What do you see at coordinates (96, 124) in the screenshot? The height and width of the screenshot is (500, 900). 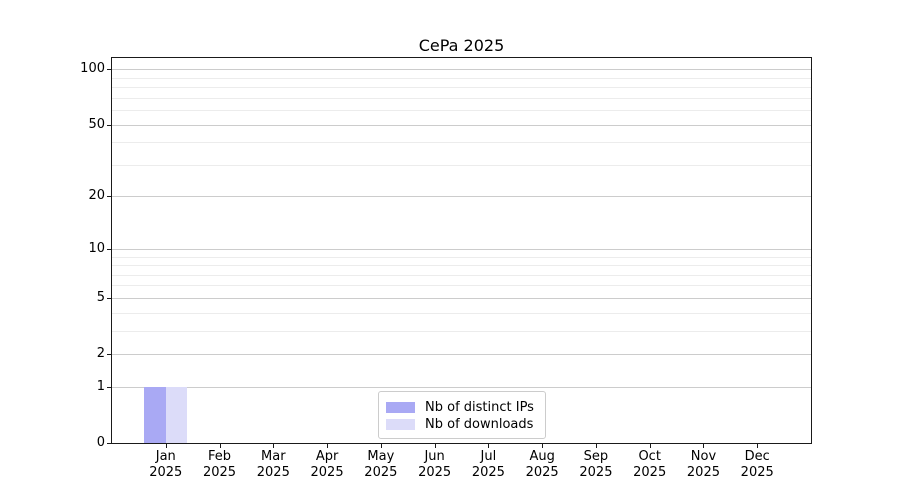 I see `y-axis-tick-label-50: 50` at bounding box center [96, 124].